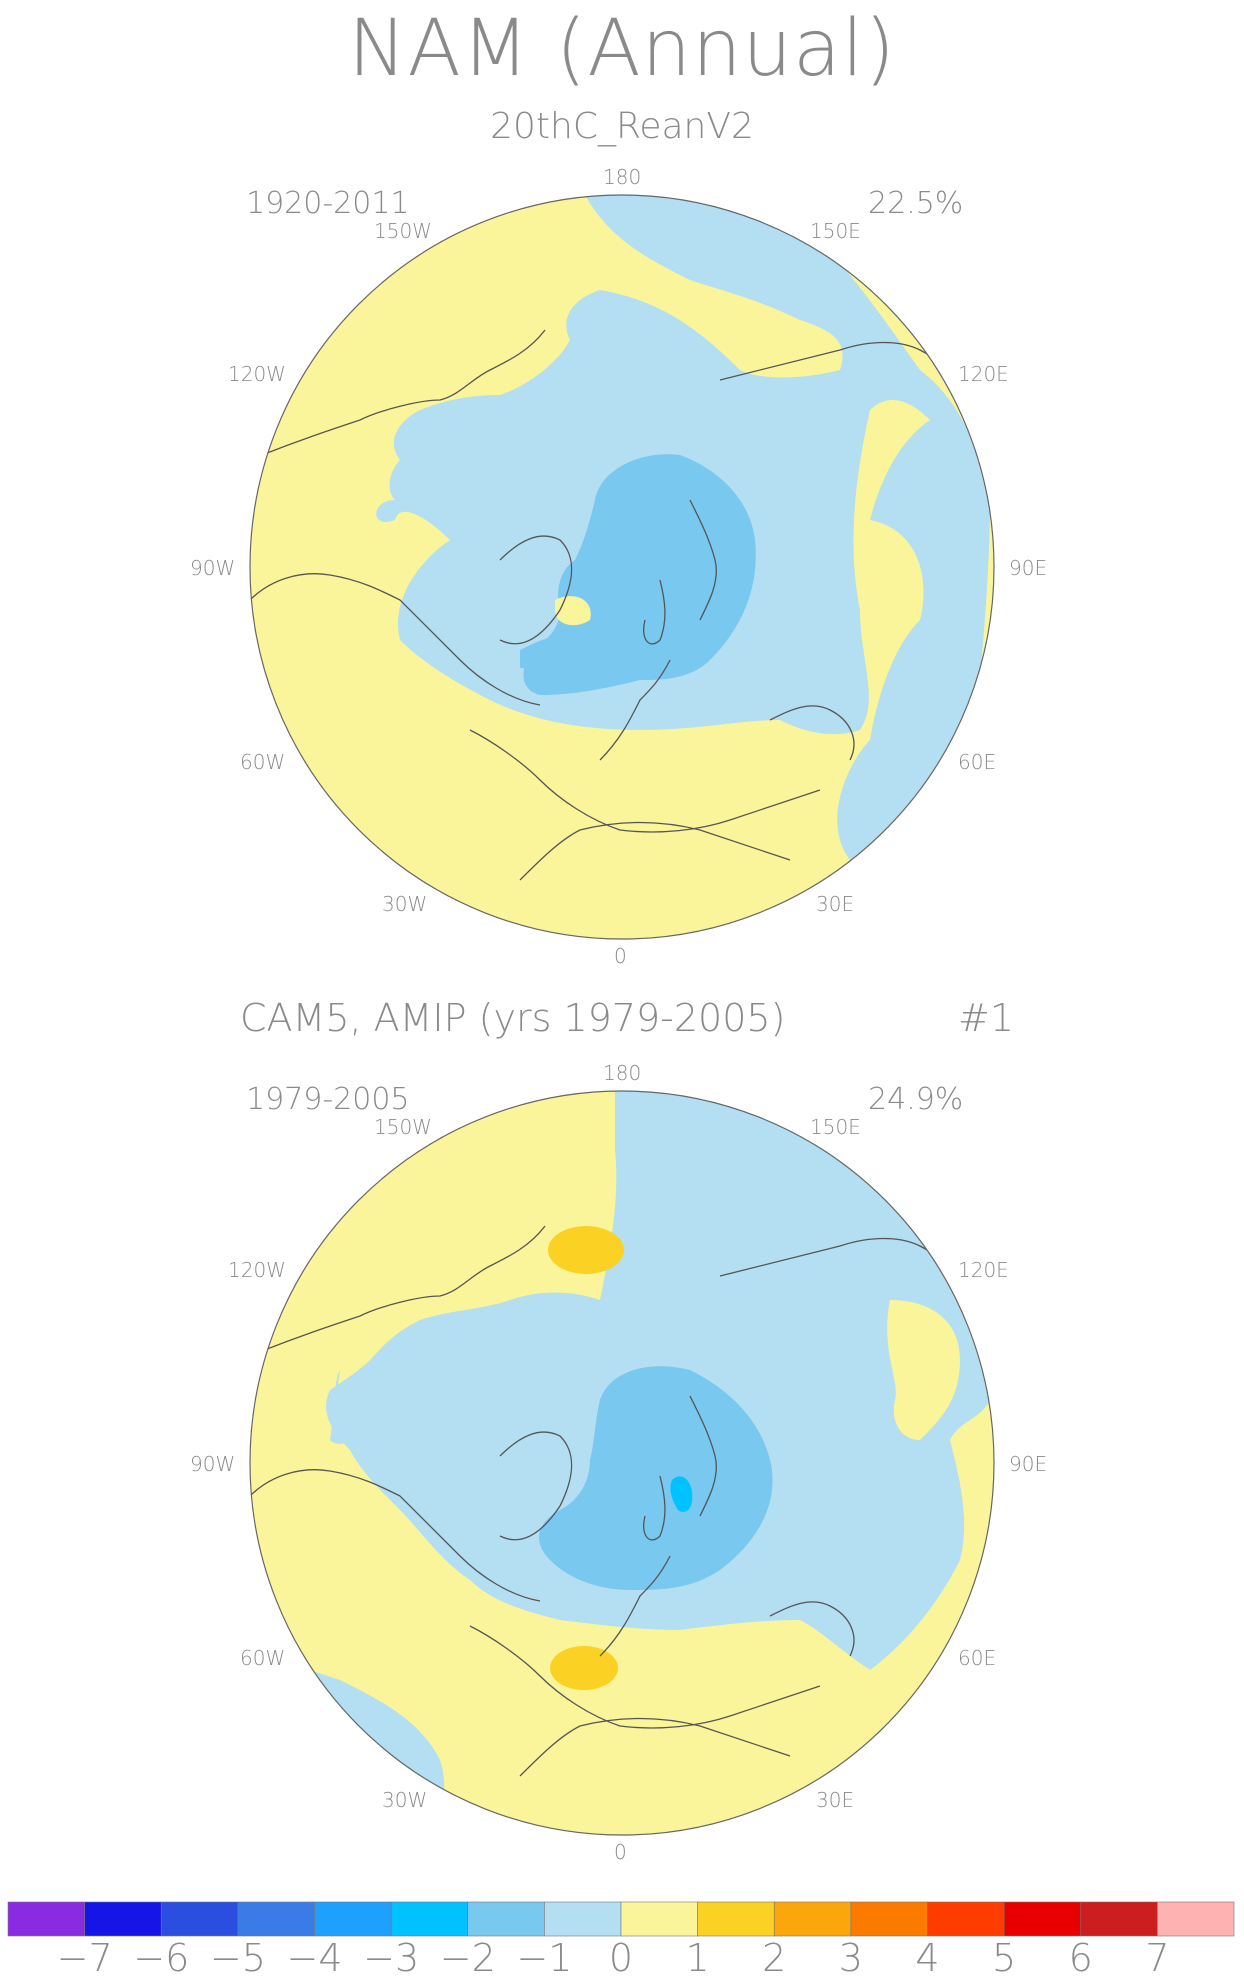 The width and height of the screenshot is (1244, 1988). What do you see at coordinates (983, 374) in the screenshot?
I see `panel1-lon-120e: 120E` at bounding box center [983, 374].